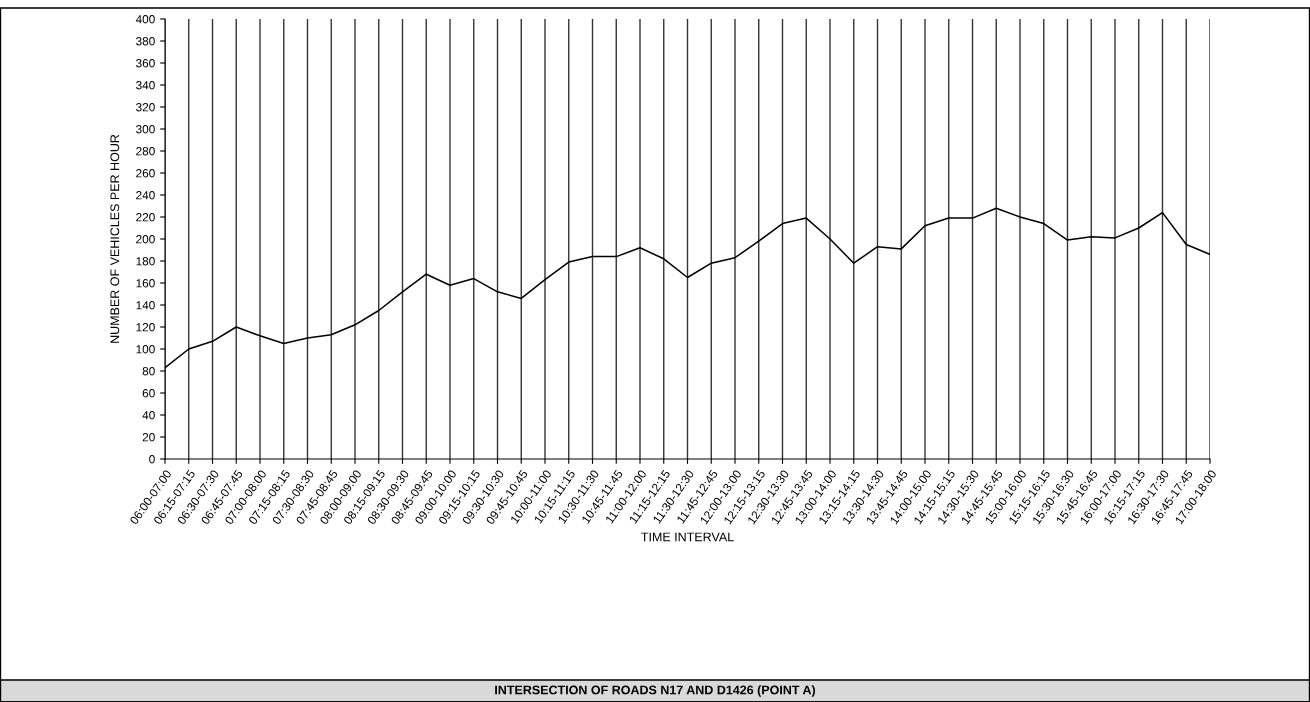  Describe the element at coordinates (145, 63) in the screenshot. I see `y-tick-label: 360` at that location.